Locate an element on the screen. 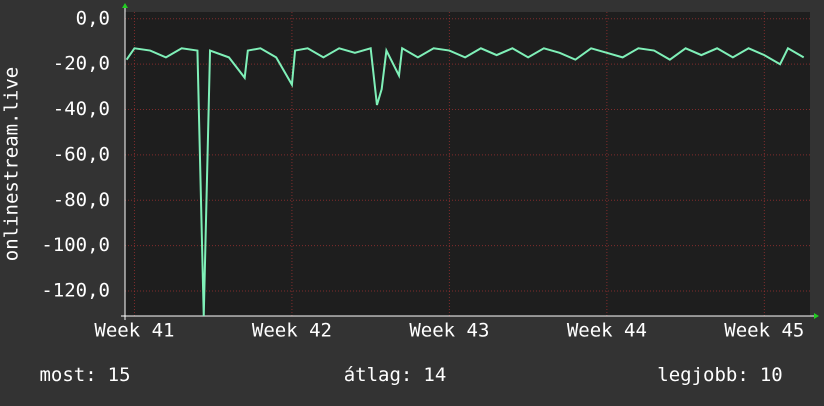  y-tick-label: -60,0 is located at coordinates (81, 154).